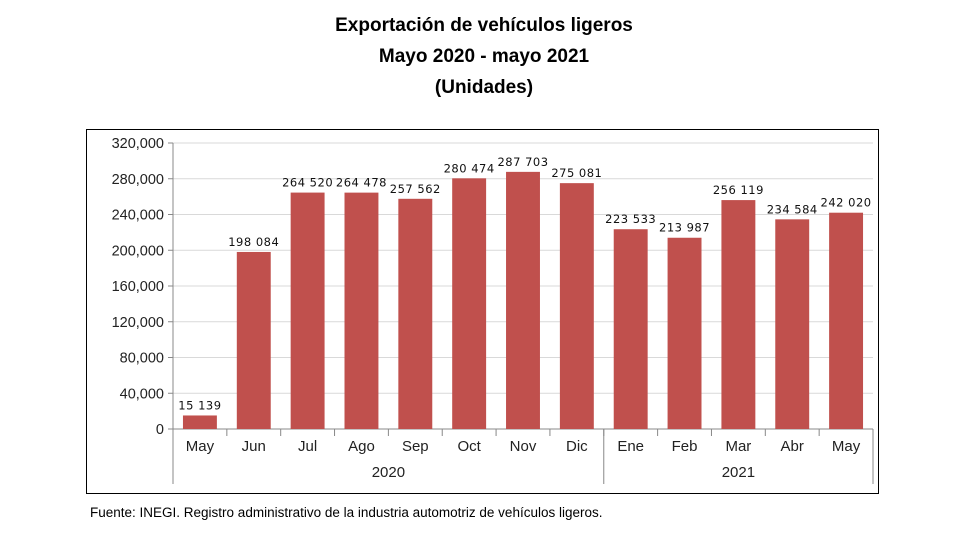 The image size is (968, 546). What do you see at coordinates (142, 394) in the screenshot?
I see `y-tick-label: 40,000` at bounding box center [142, 394].